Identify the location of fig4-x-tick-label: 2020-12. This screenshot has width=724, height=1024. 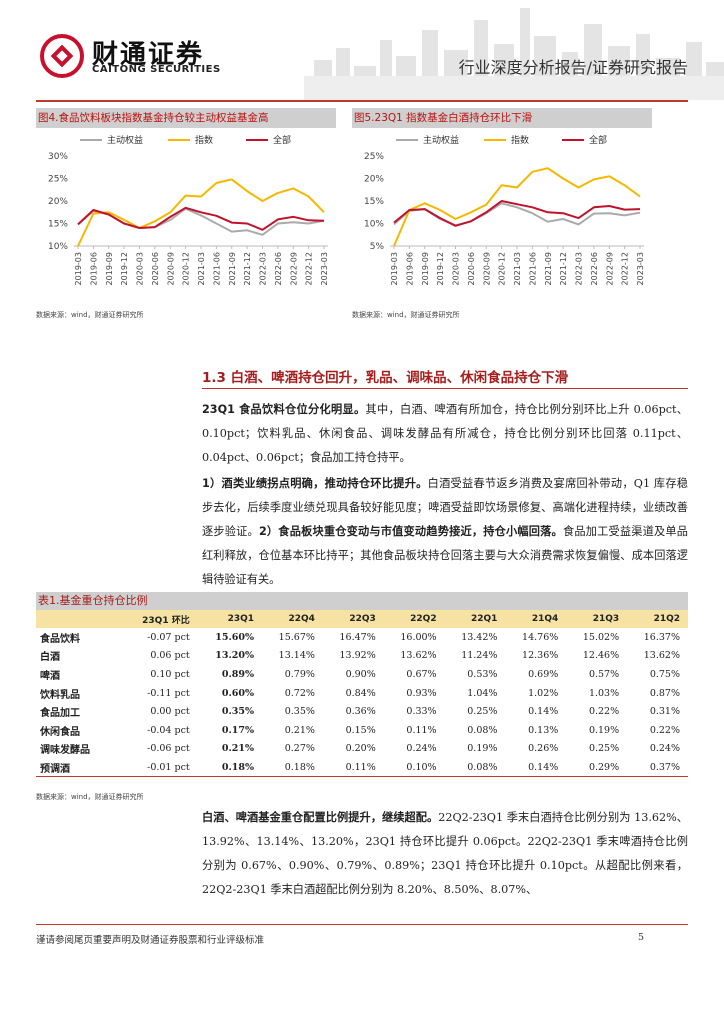
(186, 268).